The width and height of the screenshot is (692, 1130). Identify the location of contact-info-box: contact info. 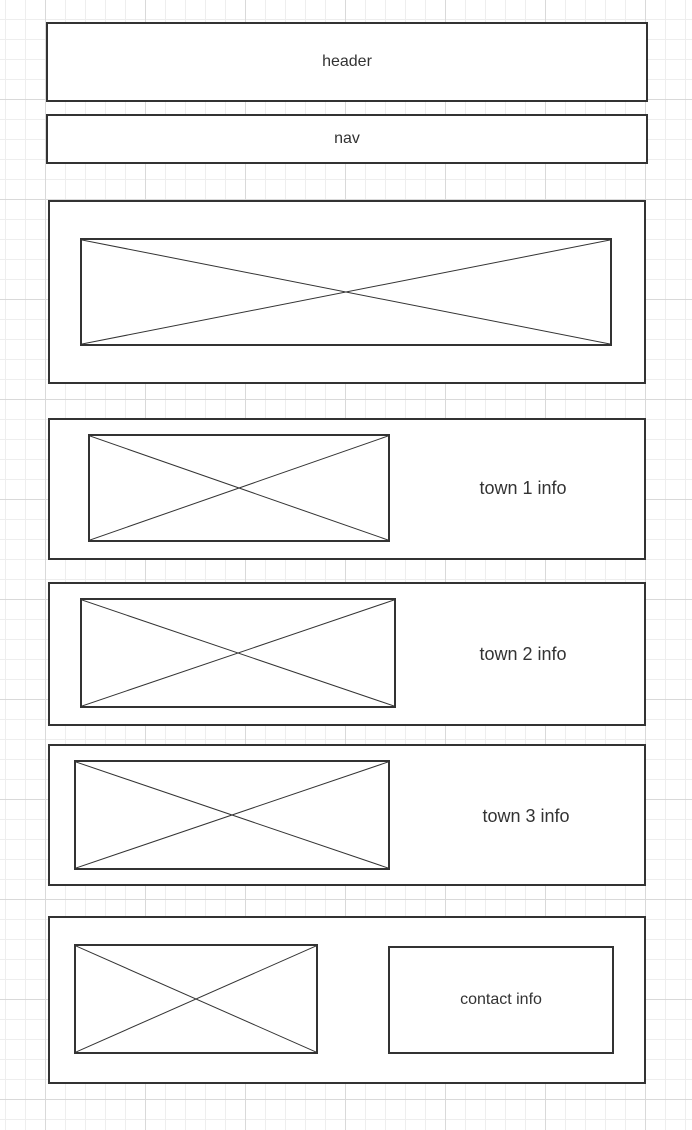
(501, 1000).